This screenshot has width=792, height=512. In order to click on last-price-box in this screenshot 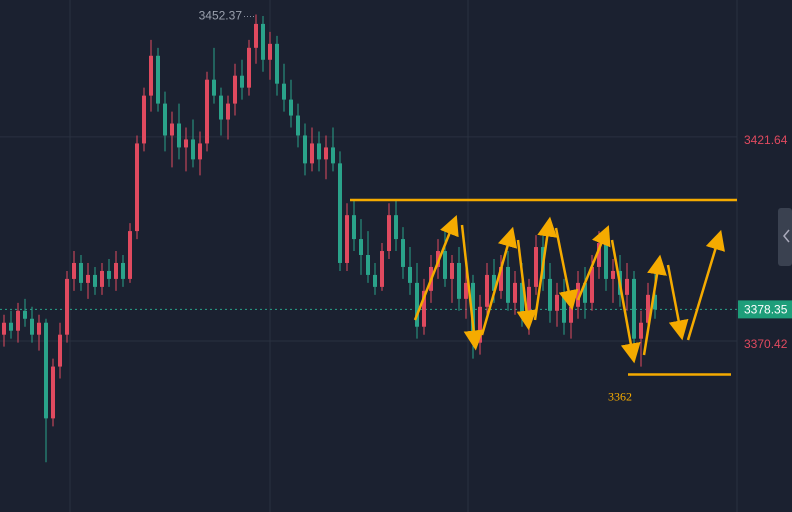, I will do `click(765, 309)`.